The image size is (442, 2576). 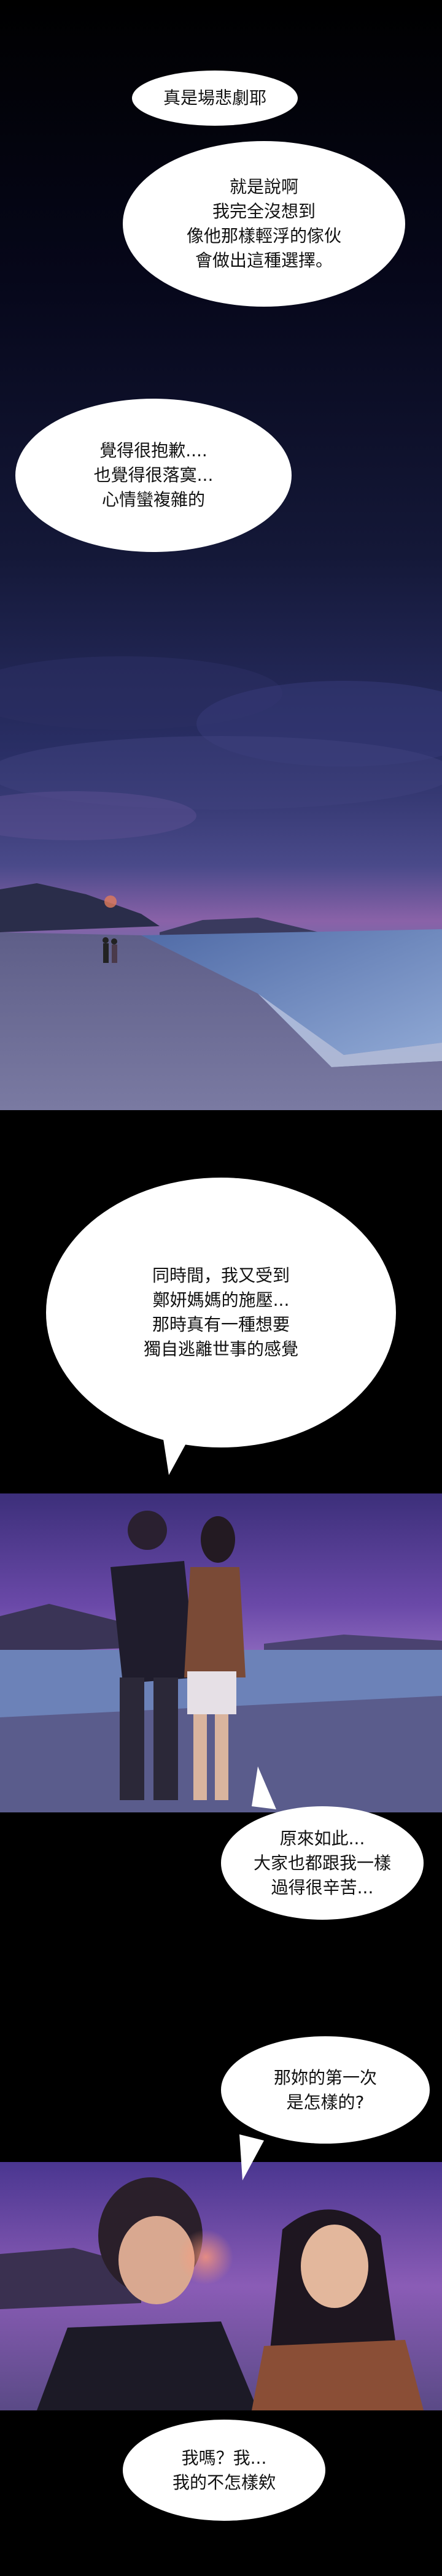 I want to click on closeup-art, so click(x=221, y=2286).